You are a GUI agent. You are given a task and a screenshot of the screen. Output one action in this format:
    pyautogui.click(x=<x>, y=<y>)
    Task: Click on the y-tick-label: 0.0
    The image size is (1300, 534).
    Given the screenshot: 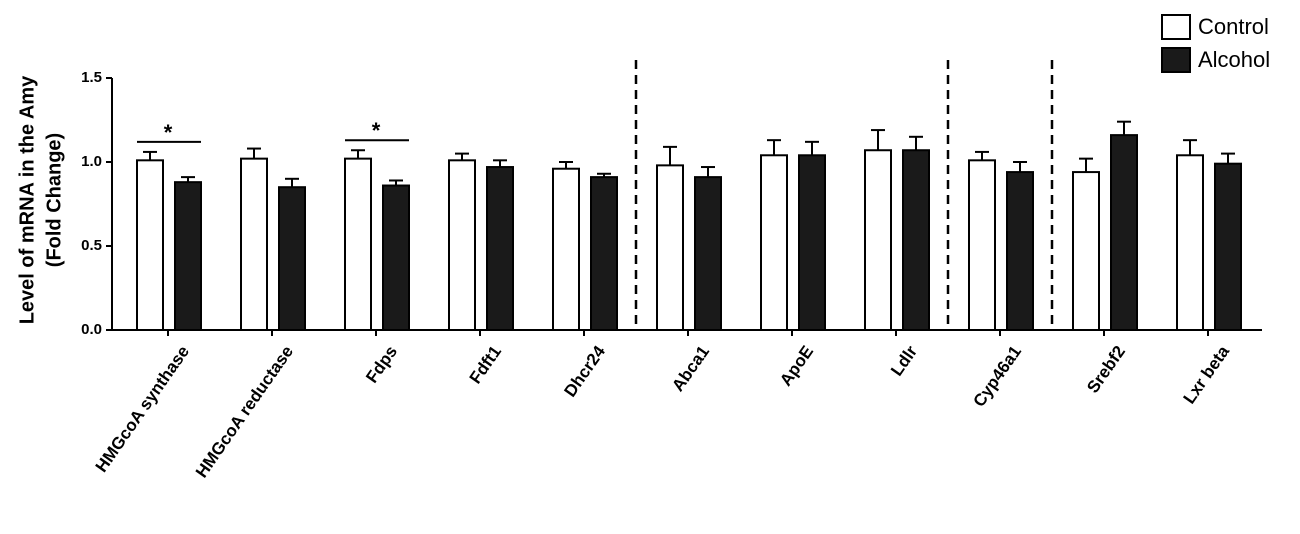 What is the action you would take?
    pyautogui.click(x=91, y=329)
    